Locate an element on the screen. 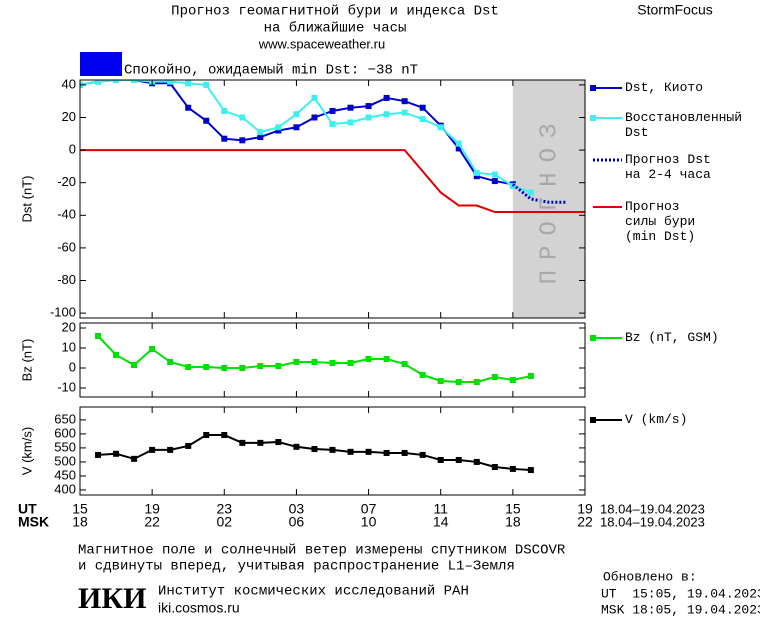 The image size is (760, 620). x-zone: MSK is located at coordinates (33, 522).